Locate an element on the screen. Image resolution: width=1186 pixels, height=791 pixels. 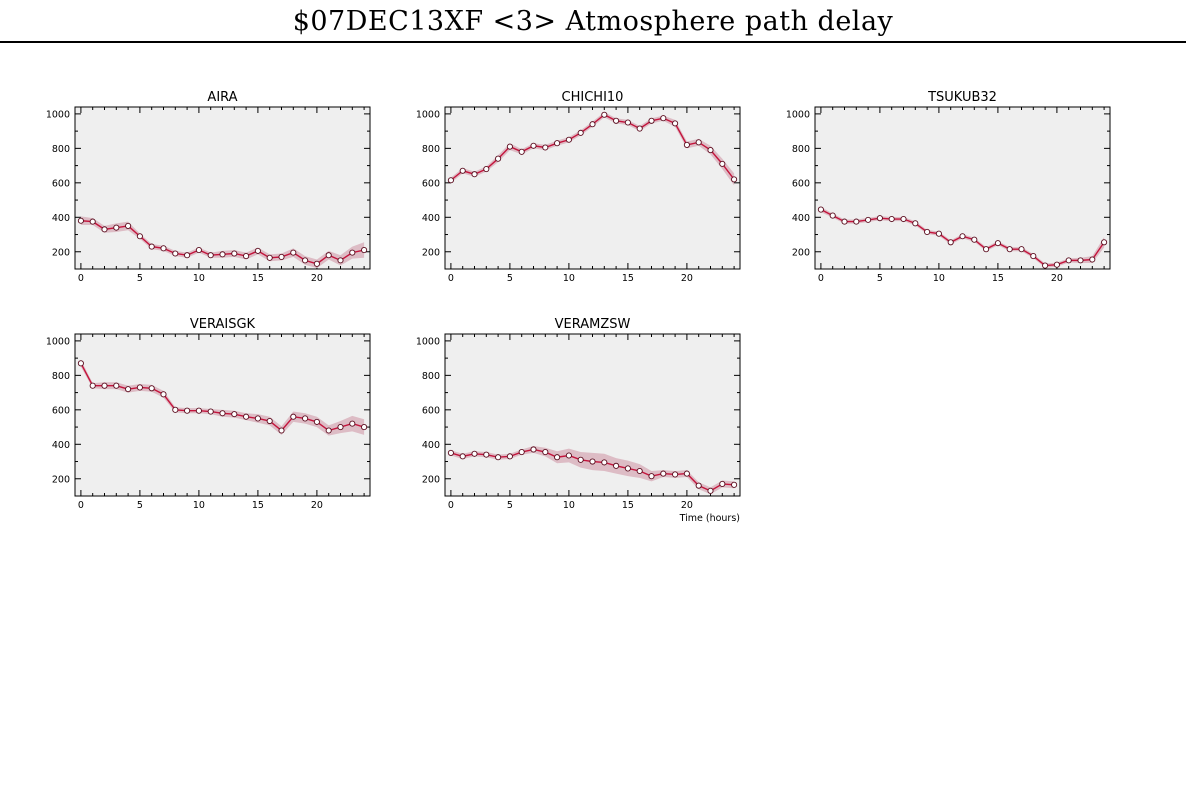
uncertainty-band is located at coordinates (592, 470).